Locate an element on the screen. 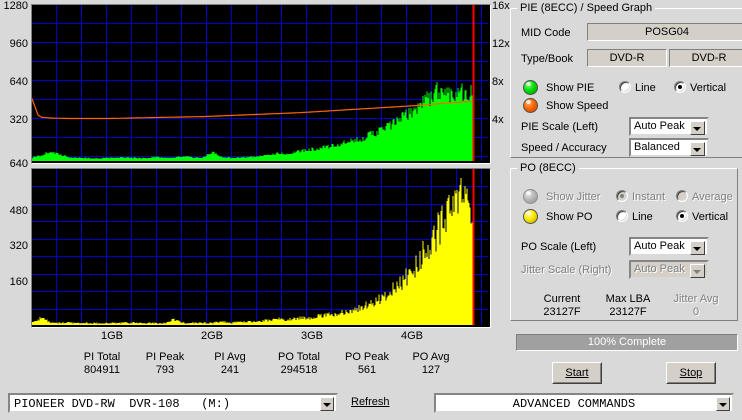 The image size is (742, 420). po-vertical-radio is located at coordinates (682, 216).